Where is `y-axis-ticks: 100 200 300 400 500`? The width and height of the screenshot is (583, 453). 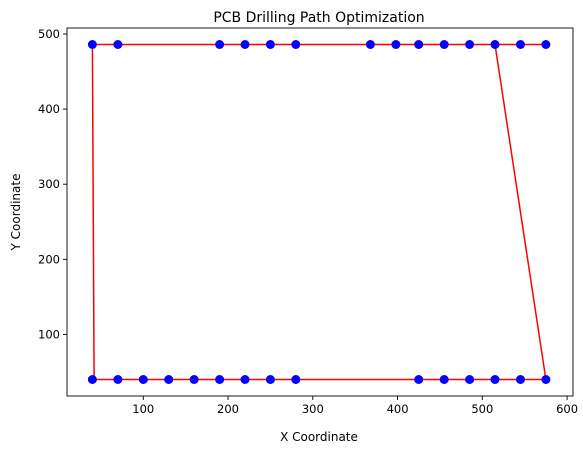 y-axis-ticks: 100 200 300 400 500 is located at coordinates (52, 184).